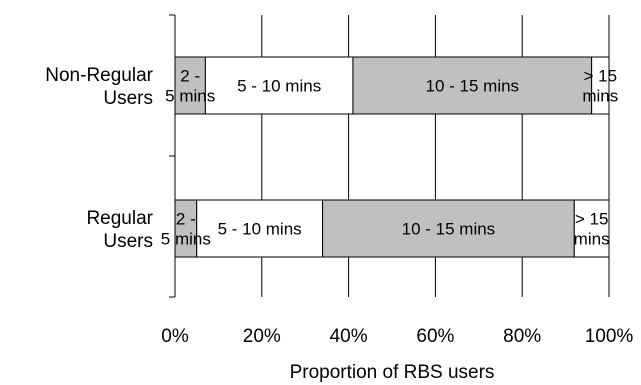 The height and width of the screenshot is (385, 641). What do you see at coordinates (522, 336) in the screenshot?
I see `x-tick-label: 80%` at bounding box center [522, 336].